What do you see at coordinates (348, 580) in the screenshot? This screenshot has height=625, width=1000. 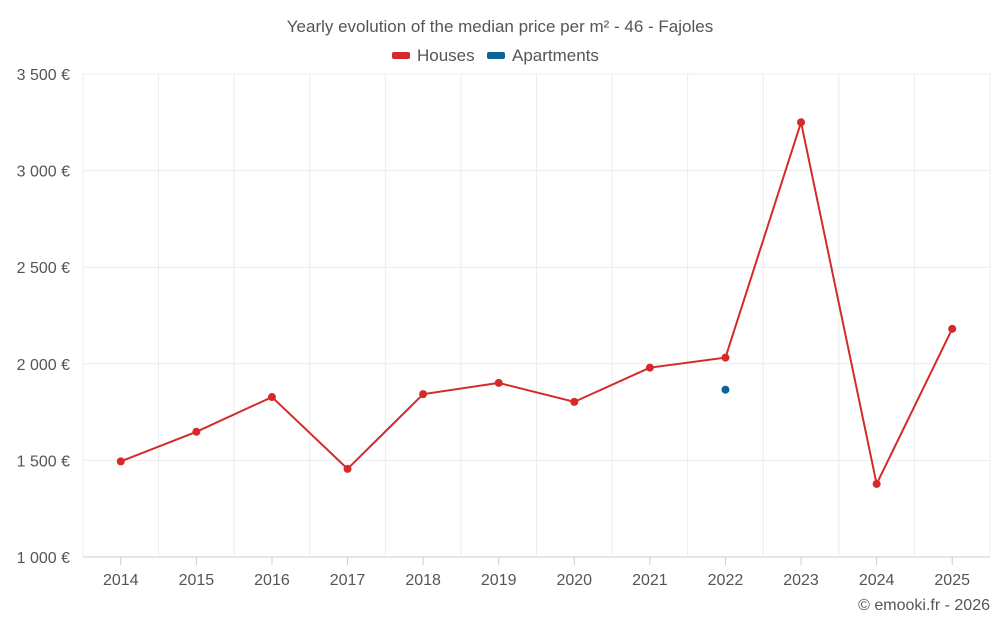 I see `x-tick-label: 2017` at bounding box center [348, 580].